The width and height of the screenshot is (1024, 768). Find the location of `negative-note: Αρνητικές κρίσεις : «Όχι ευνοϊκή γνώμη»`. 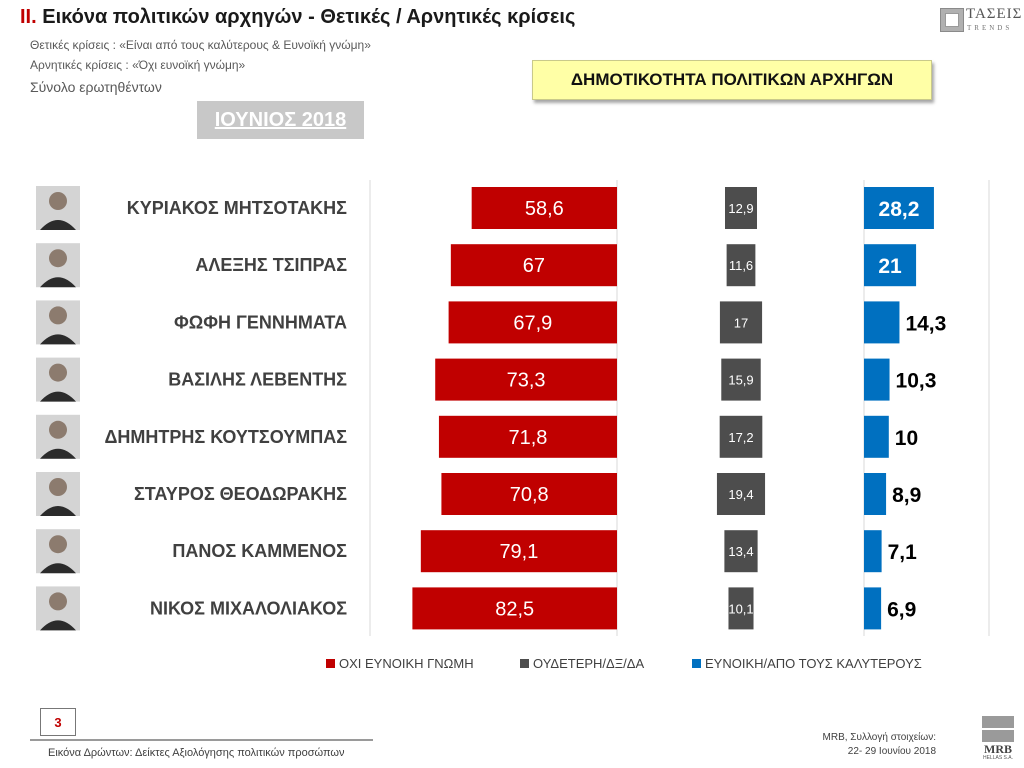

negative-note: Αρνητικές κρίσεις : «Όχι ευνοϊκή γνώμη» is located at coordinates (138, 65).